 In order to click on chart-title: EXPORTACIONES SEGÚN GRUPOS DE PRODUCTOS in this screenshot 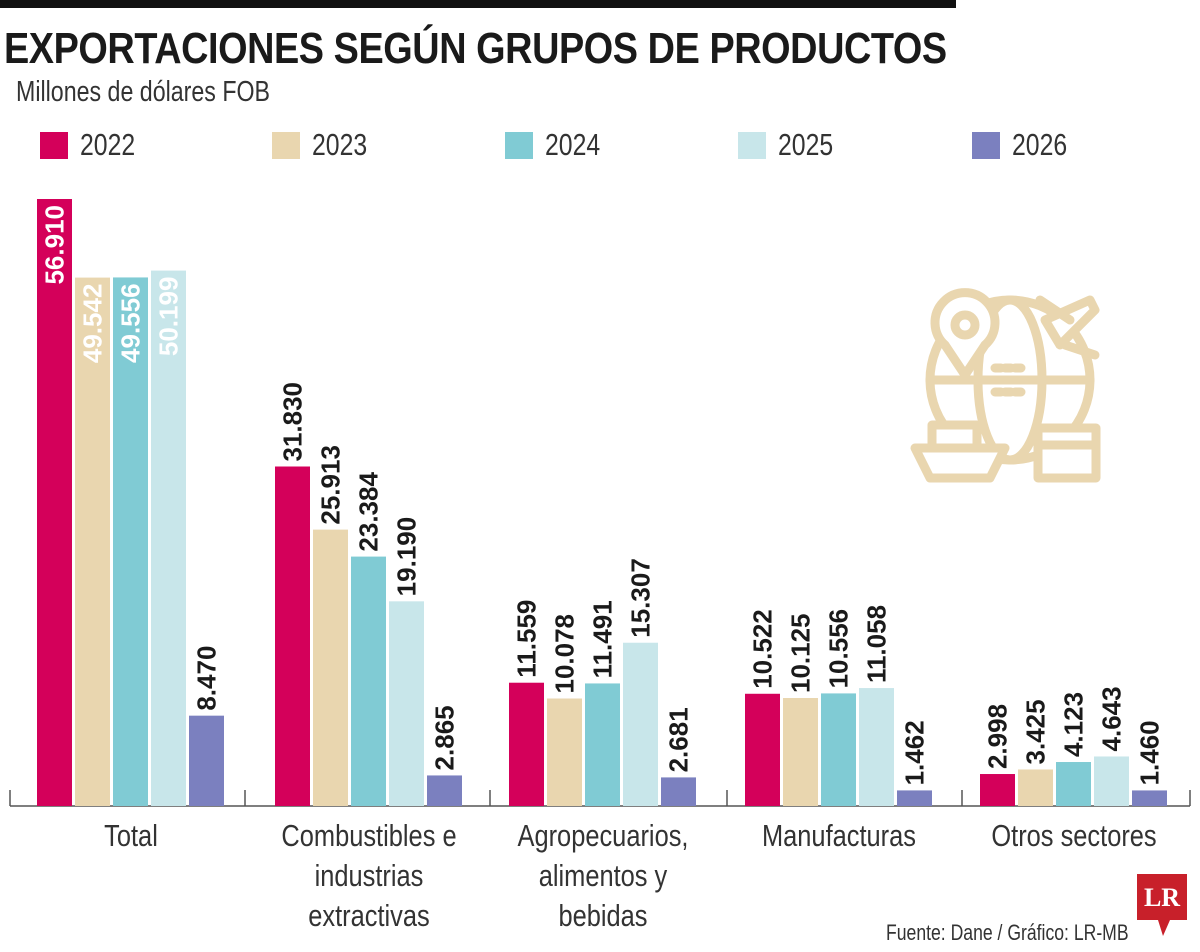, I will do `click(475, 48)`.